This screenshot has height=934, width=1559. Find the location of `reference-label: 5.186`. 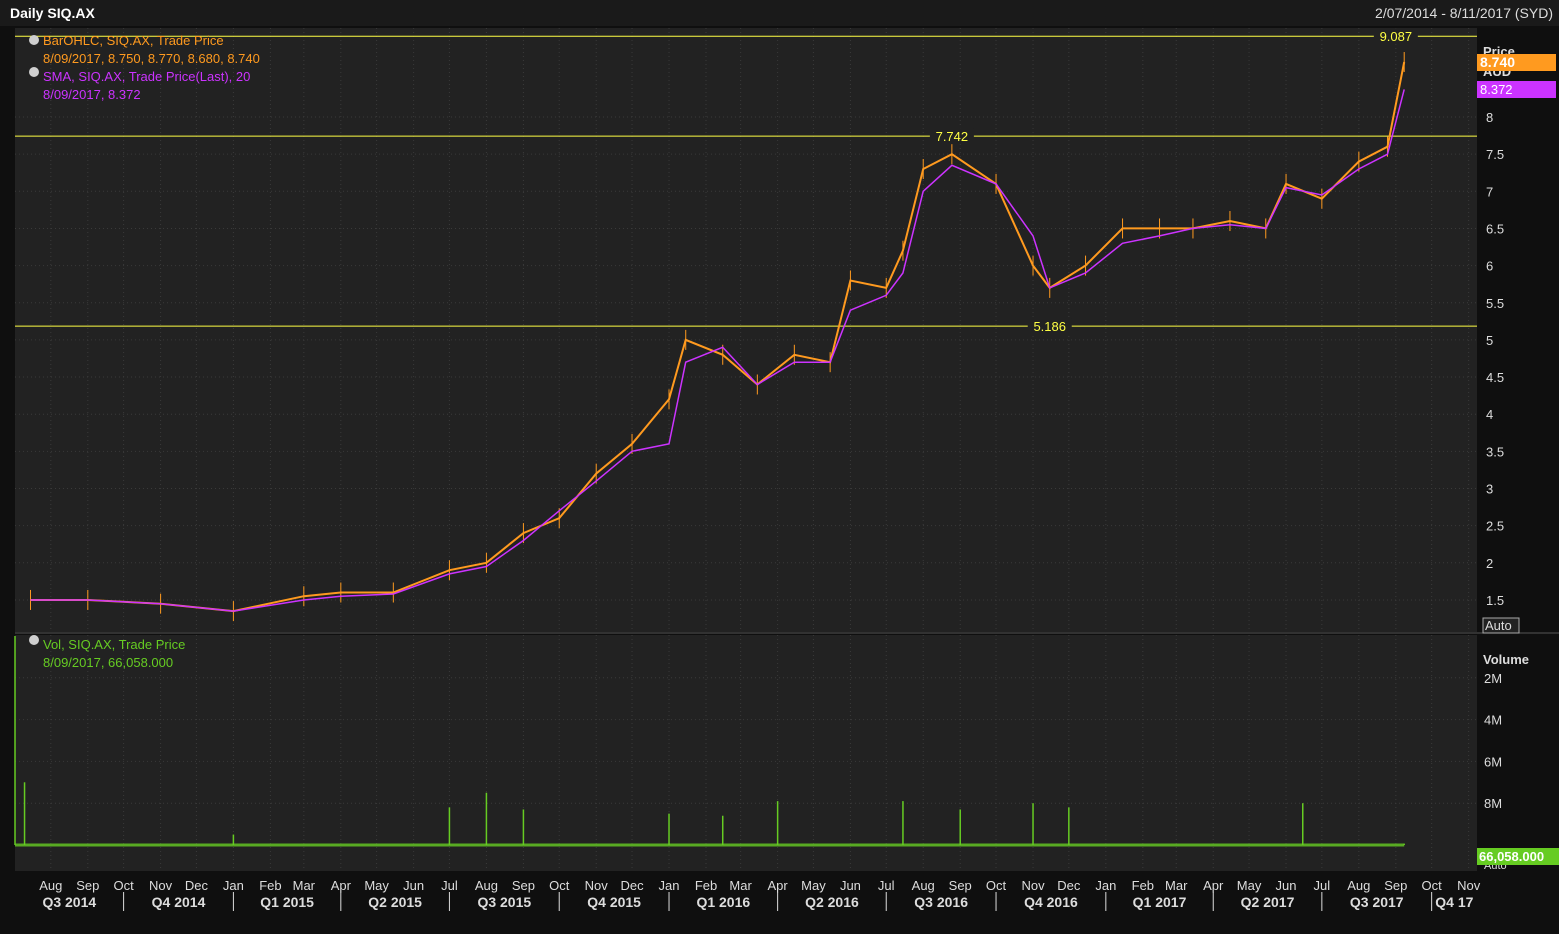

reference-label: 5.186 is located at coordinates (1049, 326).